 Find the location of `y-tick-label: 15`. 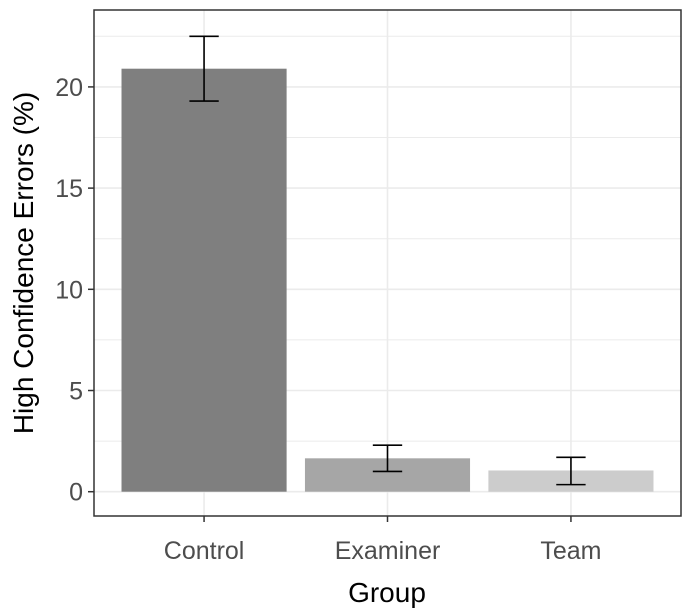

y-tick-label: 15 is located at coordinates (69, 189).